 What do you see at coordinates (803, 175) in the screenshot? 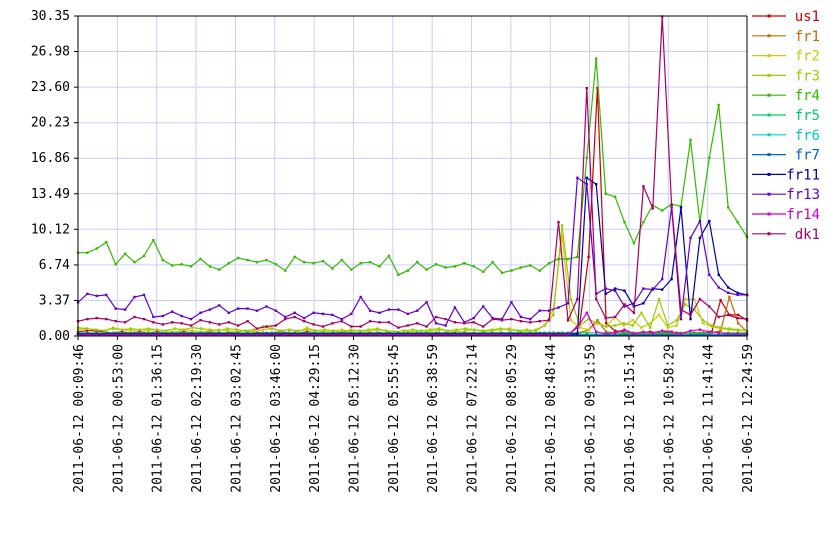
I see `legend-label: fr11` at bounding box center [803, 175].